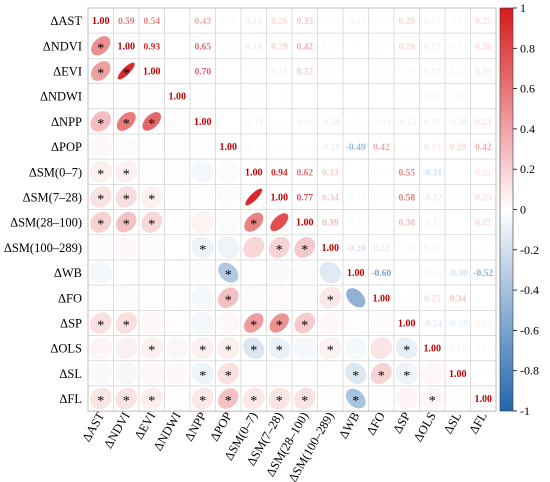  I want to click on correlation-value-label: -0.02, so click(356, 173).